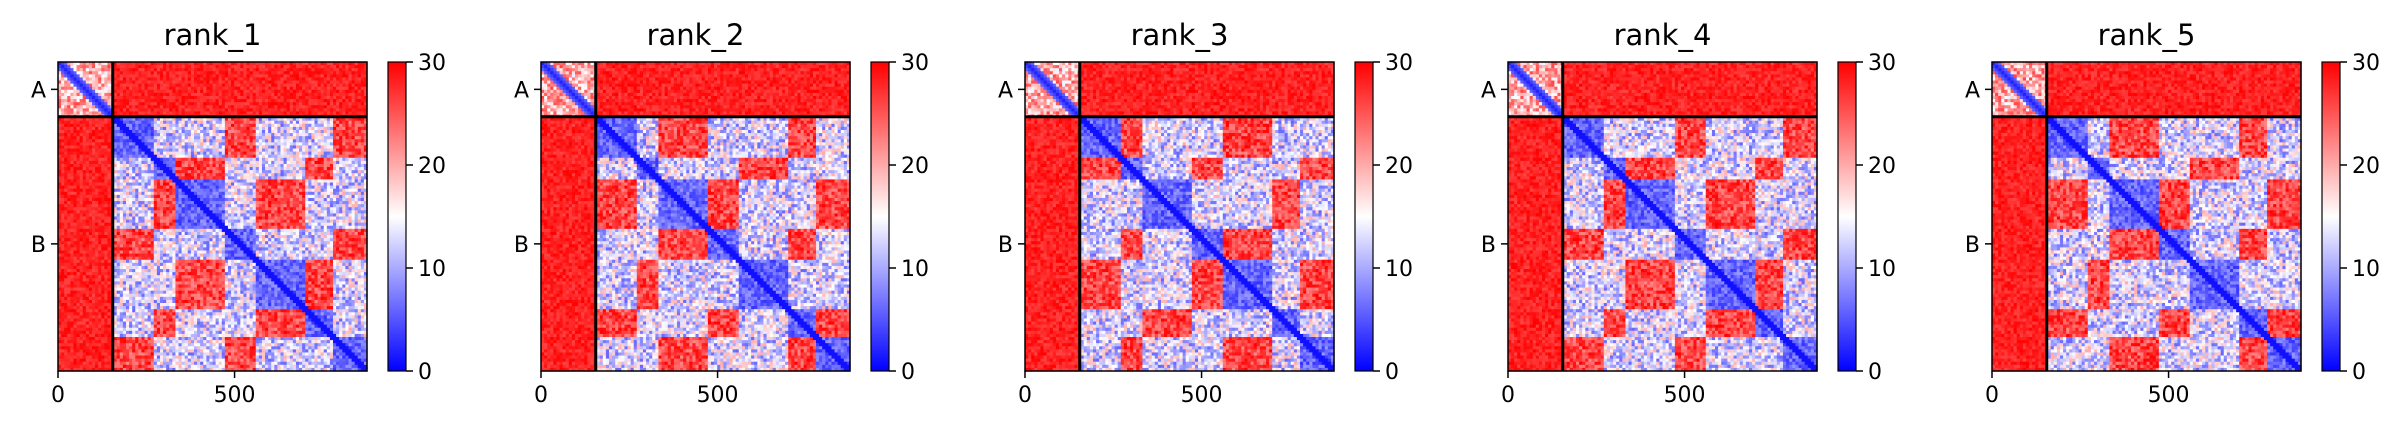  I want to click on panel-title: rank_1, so click(213, 35).